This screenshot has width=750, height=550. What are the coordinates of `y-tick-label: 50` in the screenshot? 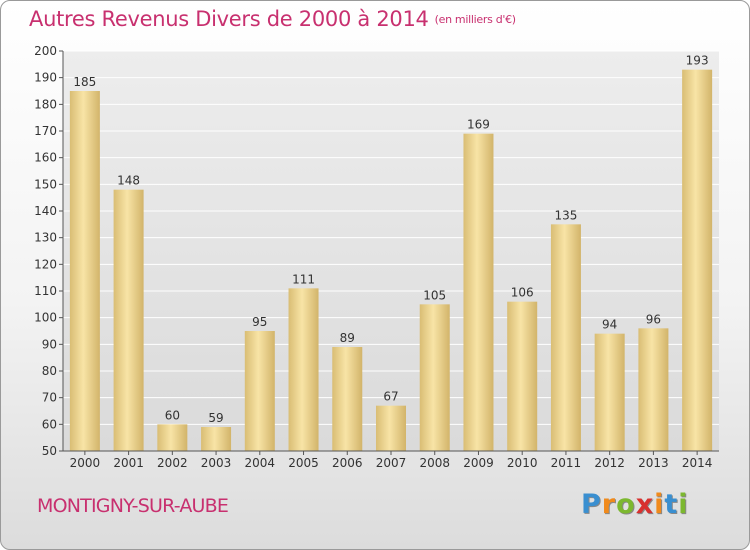 It's located at (49, 451).